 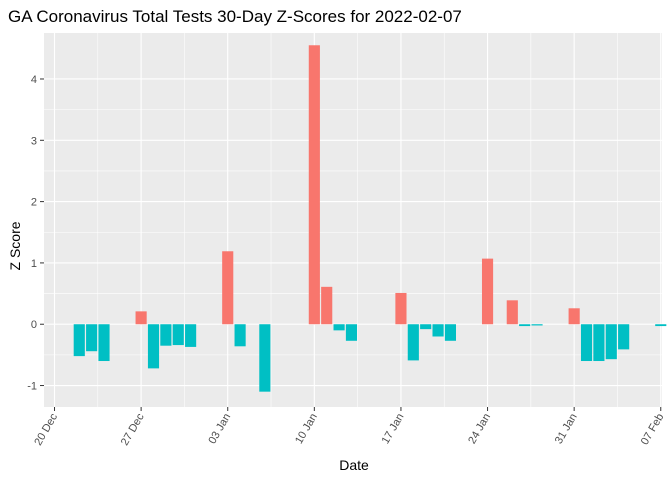 What do you see at coordinates (46, 429) in the screenshot?
I see `x-tick-label: 20 Dec` at bounding box center [46, 429].